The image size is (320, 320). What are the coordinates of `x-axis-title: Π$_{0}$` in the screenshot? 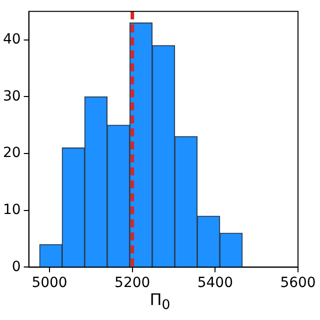 It's located at (160, 302).